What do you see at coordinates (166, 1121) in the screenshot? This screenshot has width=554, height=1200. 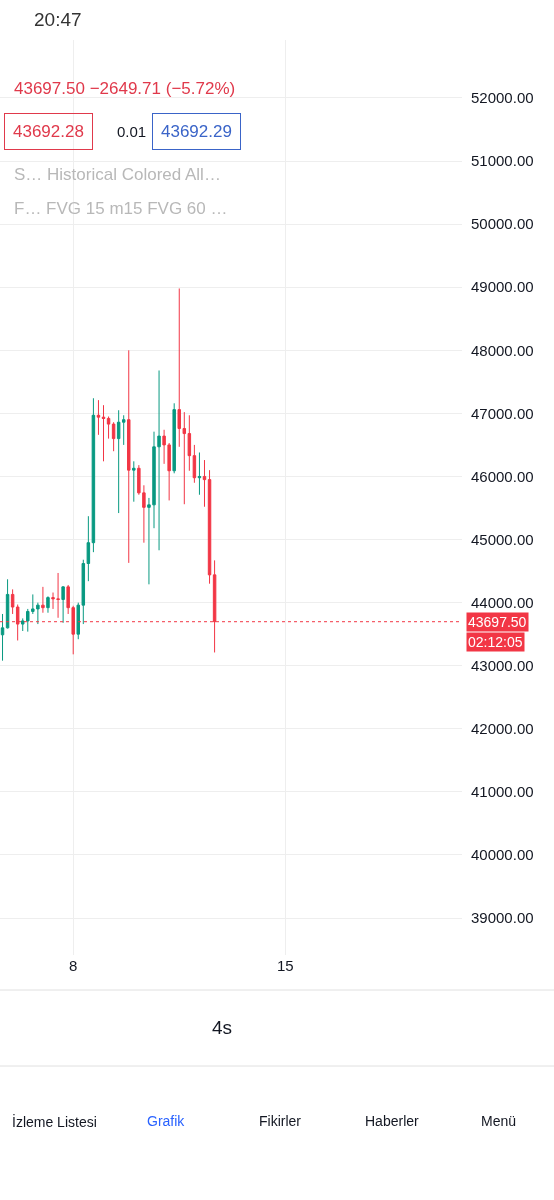 I see `text: Grafik` at bounding box center [166, 1121].